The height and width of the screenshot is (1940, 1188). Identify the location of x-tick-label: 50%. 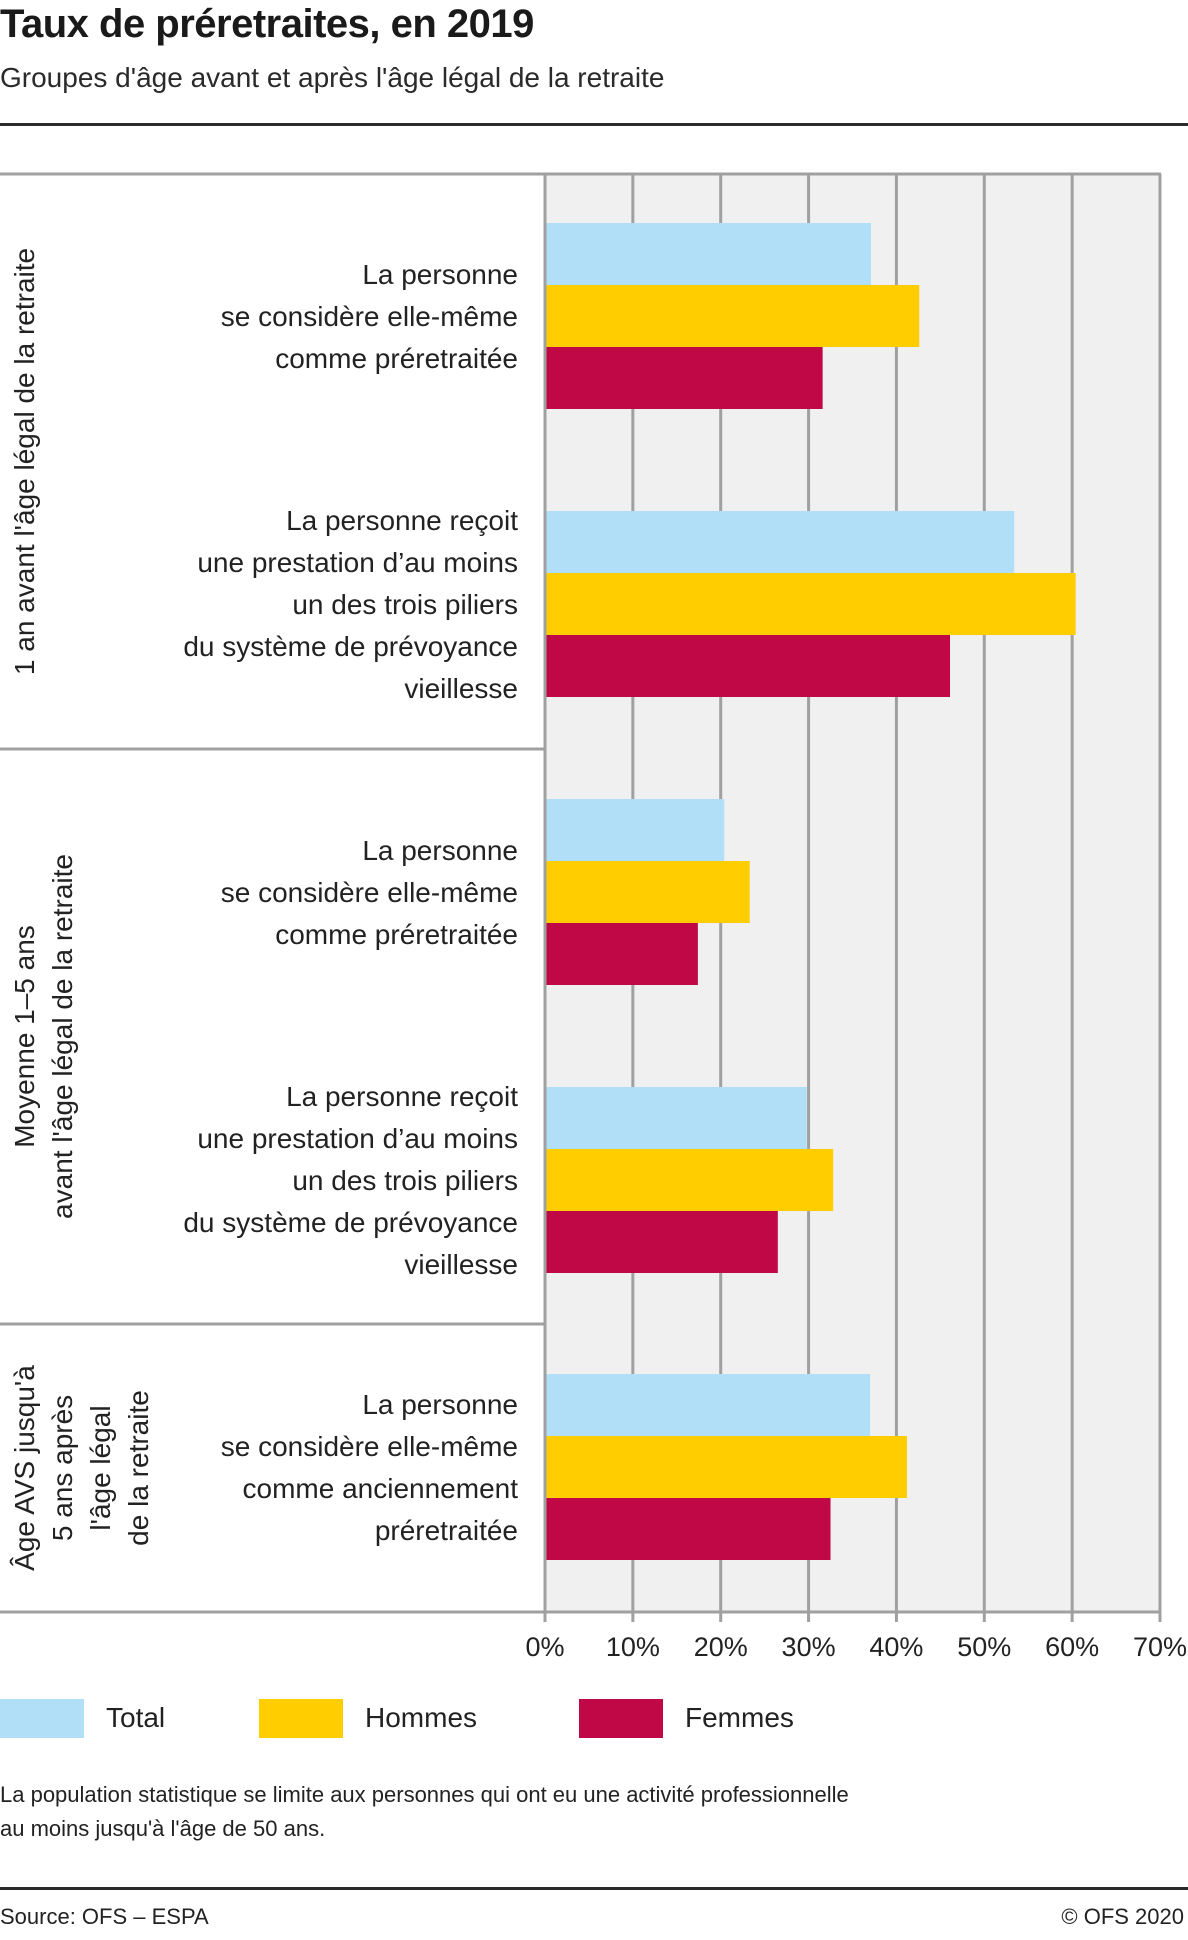
(984, 1647).